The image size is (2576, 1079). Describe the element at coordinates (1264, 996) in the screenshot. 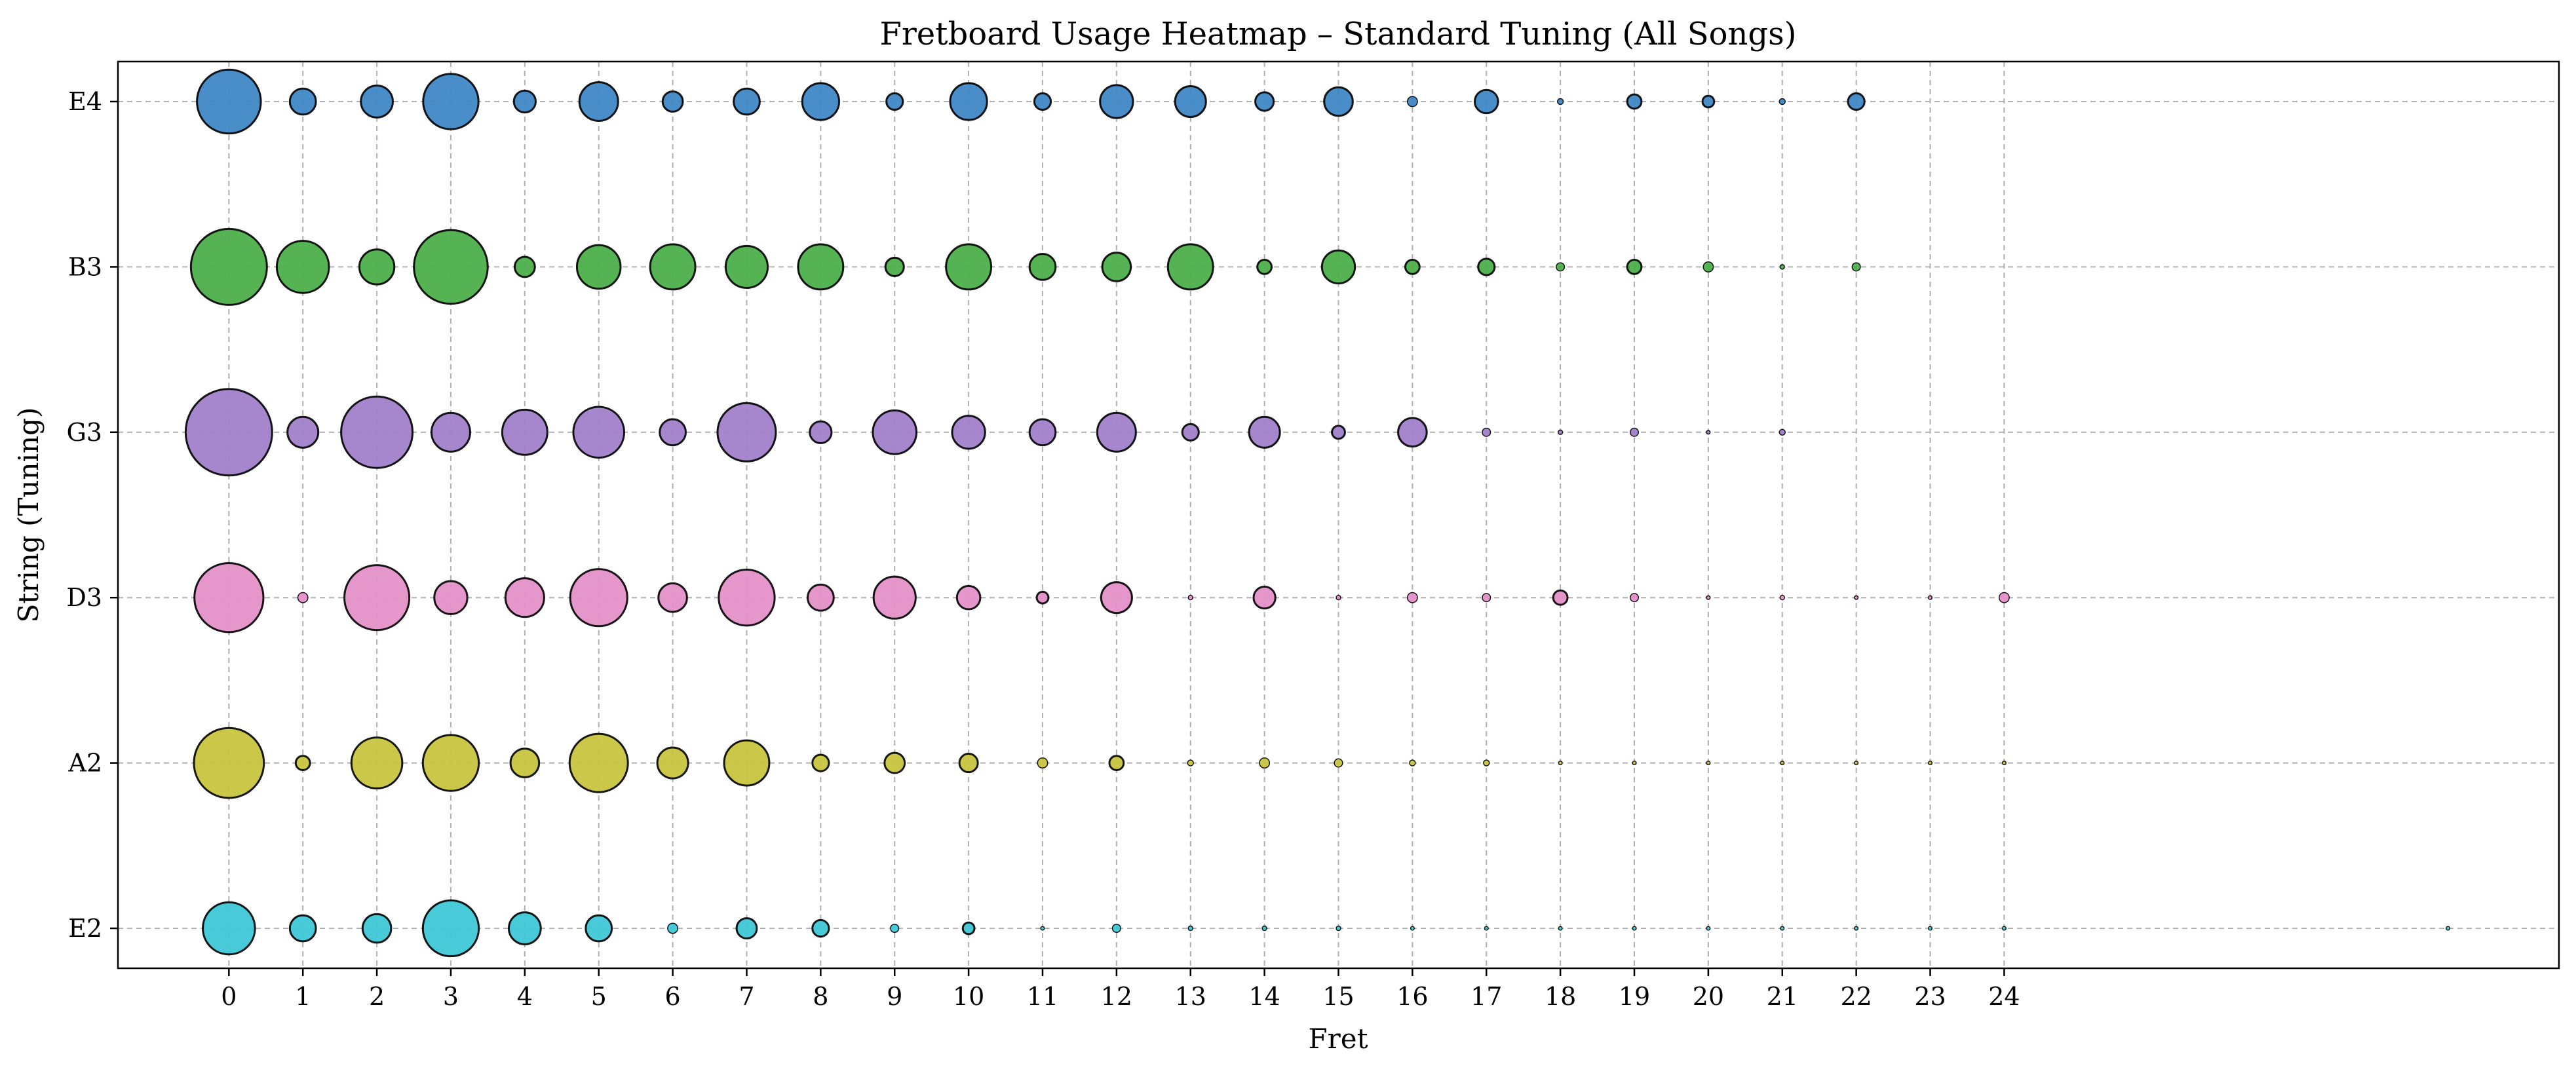

I see `x-tick-label: 14` at that location.